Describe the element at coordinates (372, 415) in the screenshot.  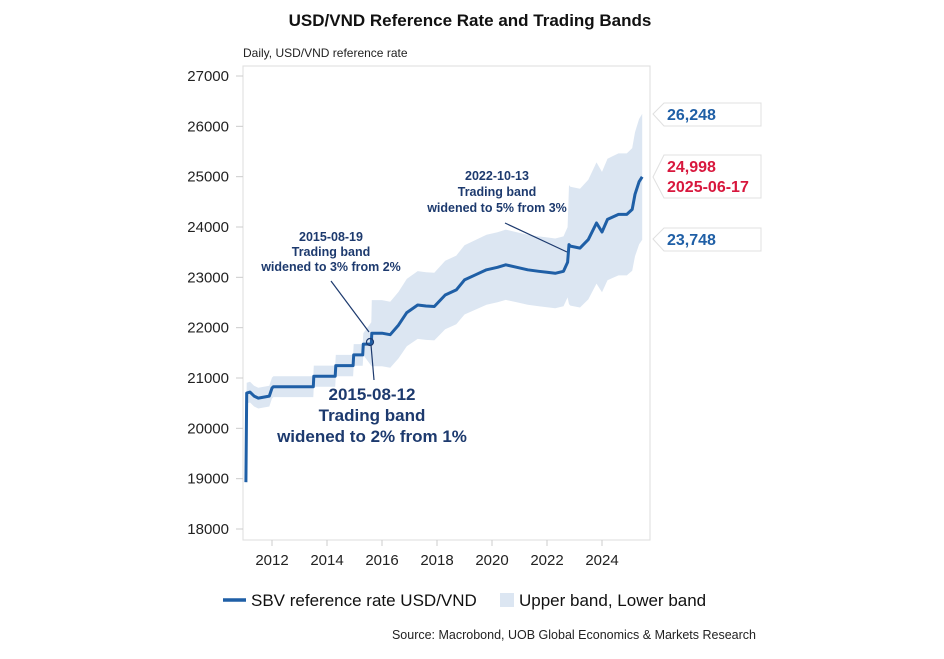
I see `annotation-2015-08-12-line2: Trading band` at that location.